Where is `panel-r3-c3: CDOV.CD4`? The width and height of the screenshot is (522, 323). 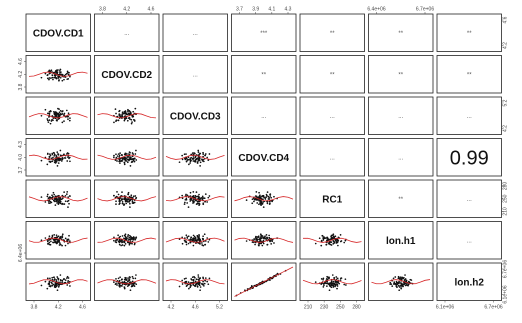 panel-r3-c3: CDOV.CD4 is located at coordinates (264, 157).